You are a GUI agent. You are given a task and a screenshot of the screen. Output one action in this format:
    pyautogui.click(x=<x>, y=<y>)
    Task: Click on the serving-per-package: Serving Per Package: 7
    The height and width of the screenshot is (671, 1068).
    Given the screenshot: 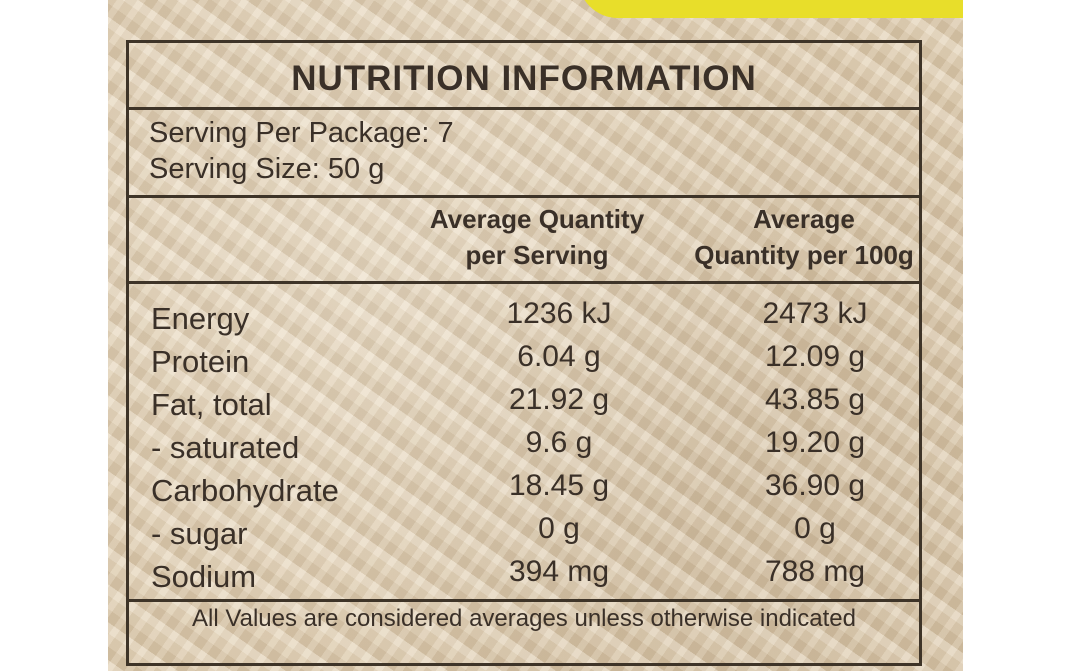 What is the action you would take?
    pyautogui.click(x=301, y=133)
    